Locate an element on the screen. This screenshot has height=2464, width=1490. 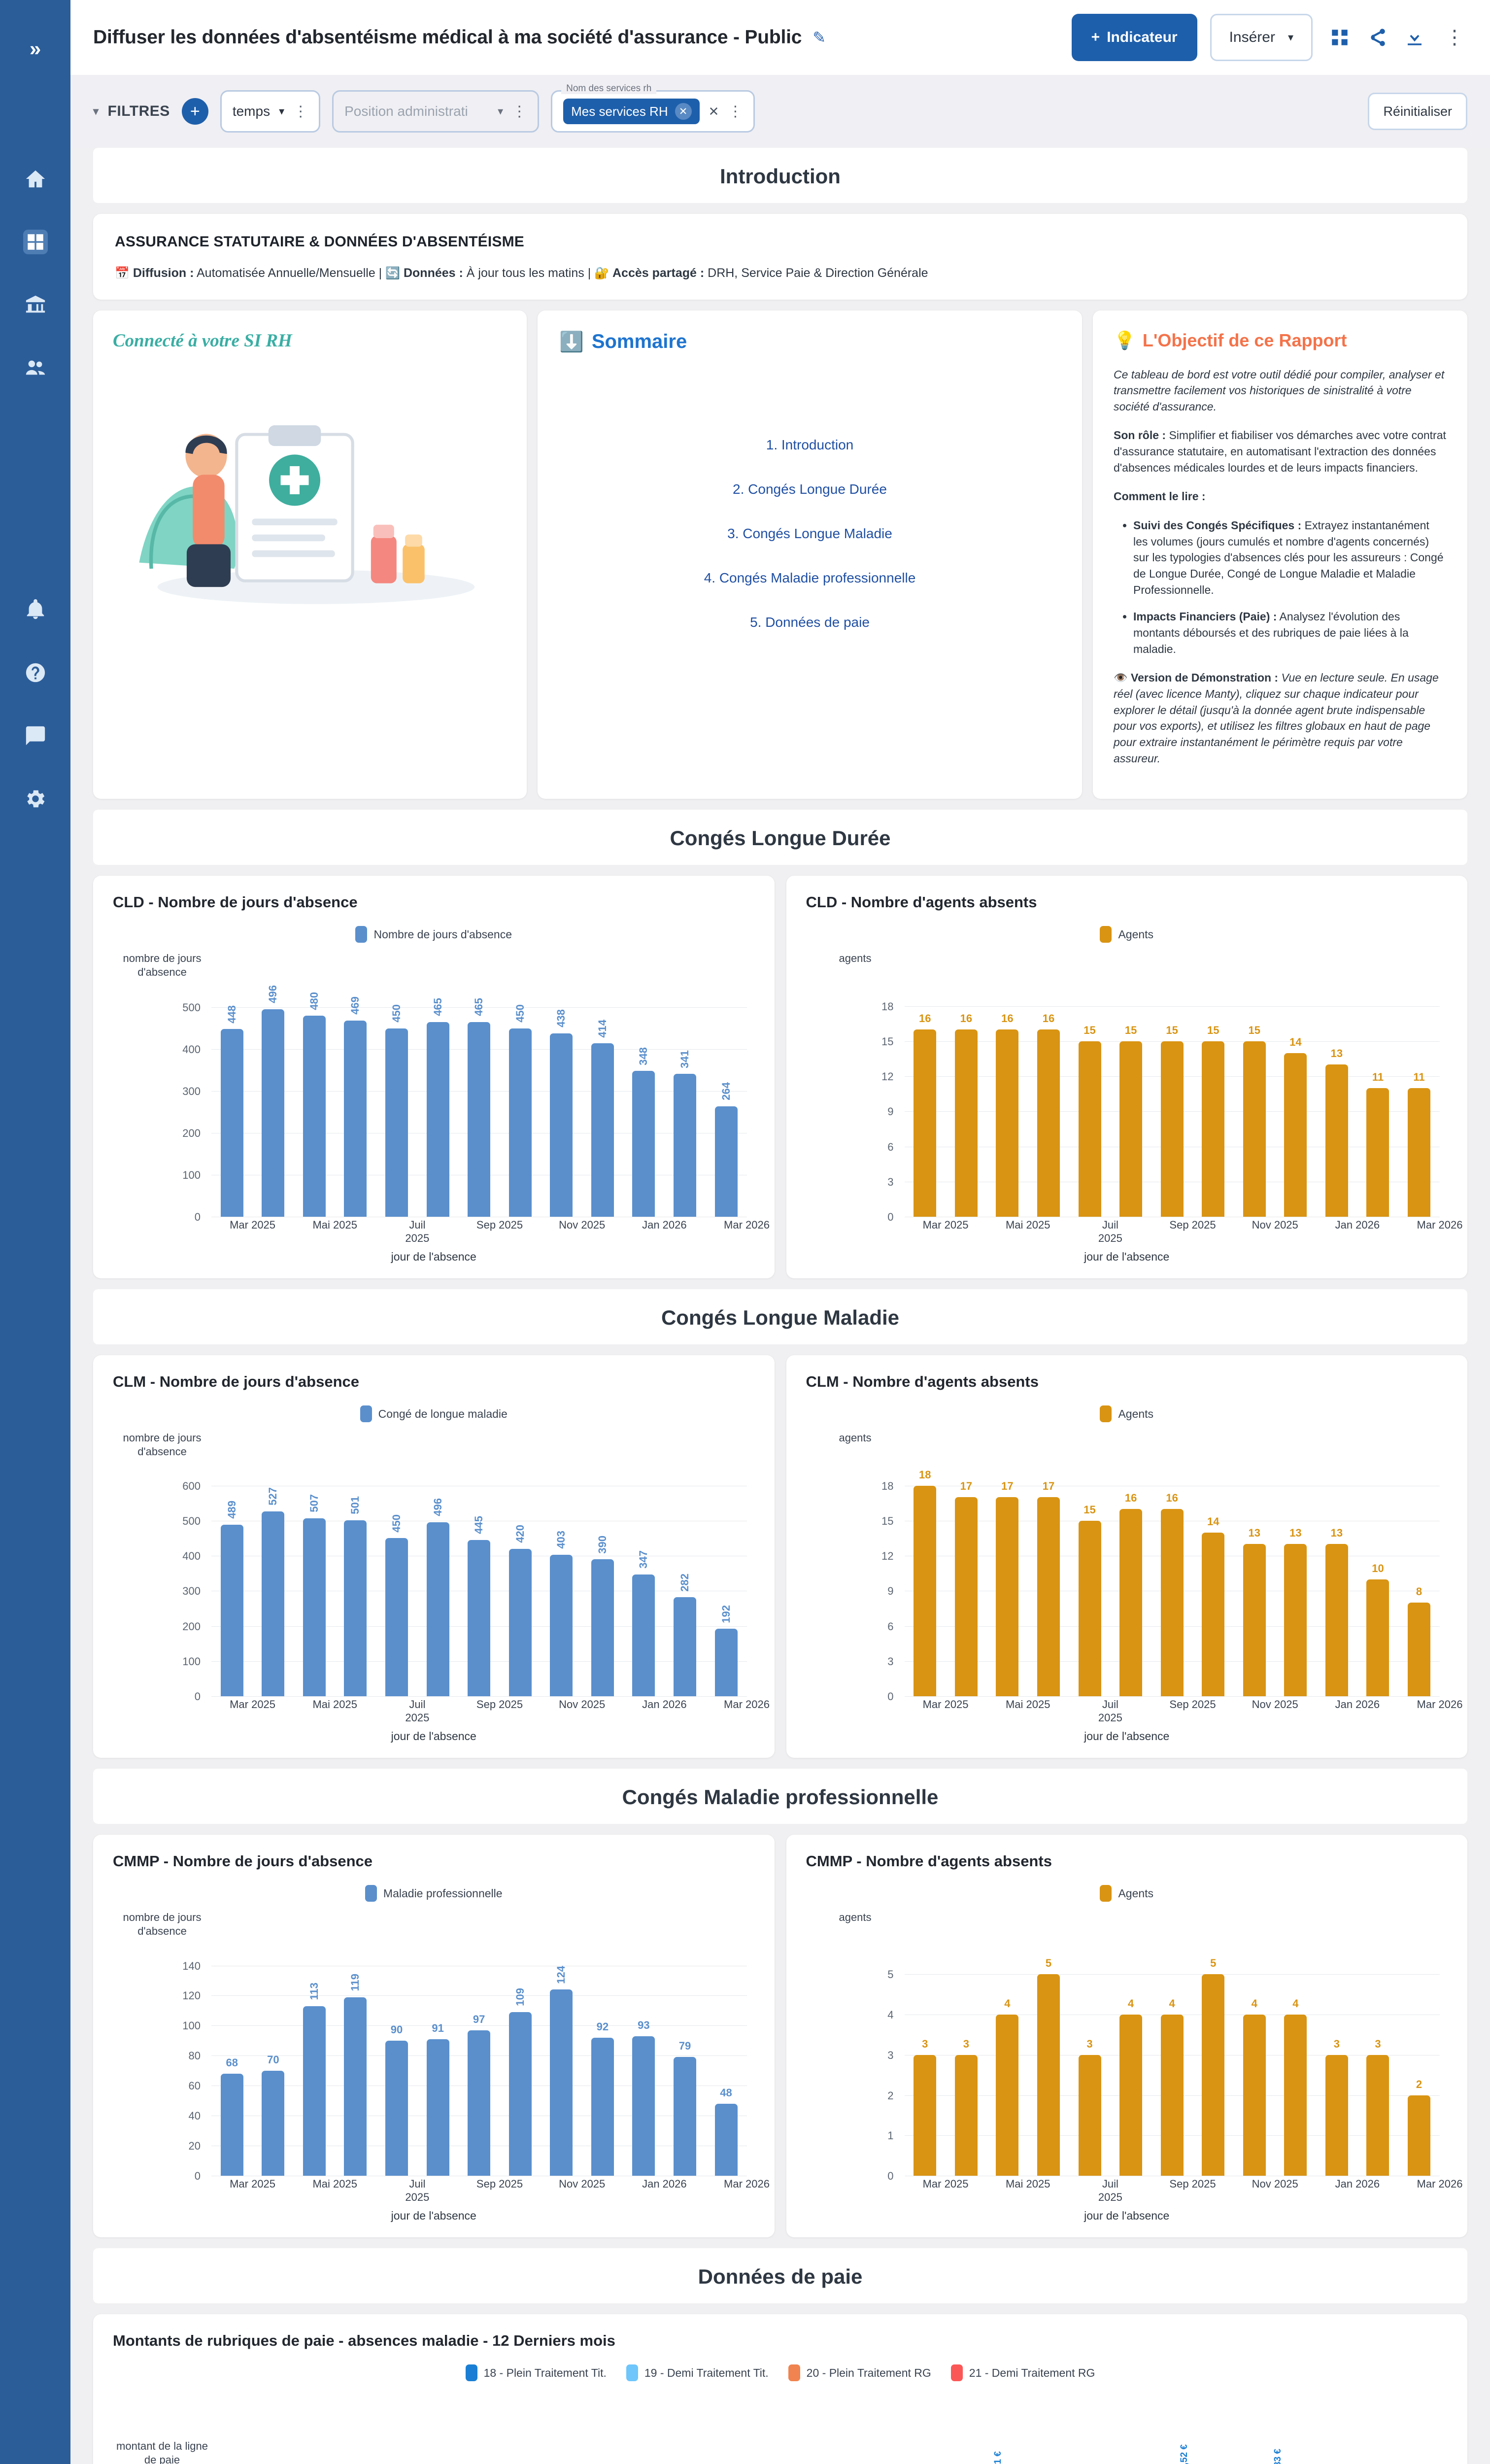
bar: 119 is located at coordinates (355, 2075).